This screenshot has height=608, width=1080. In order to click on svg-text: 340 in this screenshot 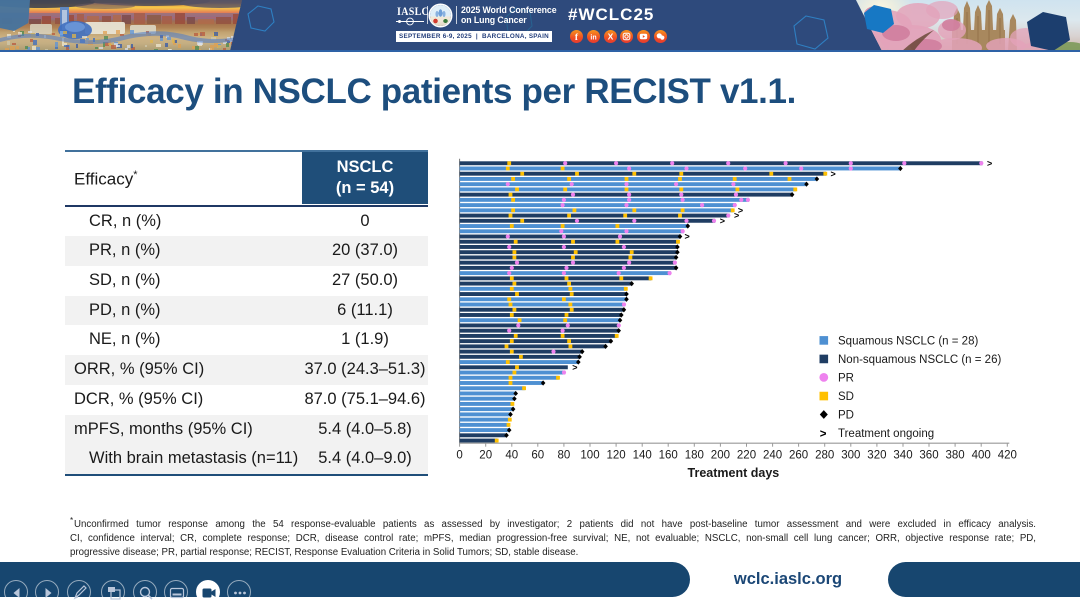, I will do `click(902, 456)`.